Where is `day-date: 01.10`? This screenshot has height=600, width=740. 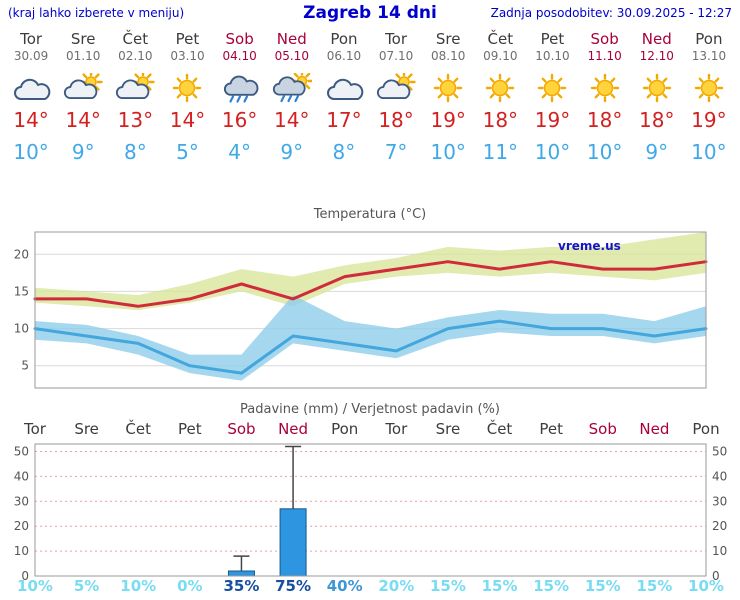
day-date: 01.10 is located at coordinates (83, 56).